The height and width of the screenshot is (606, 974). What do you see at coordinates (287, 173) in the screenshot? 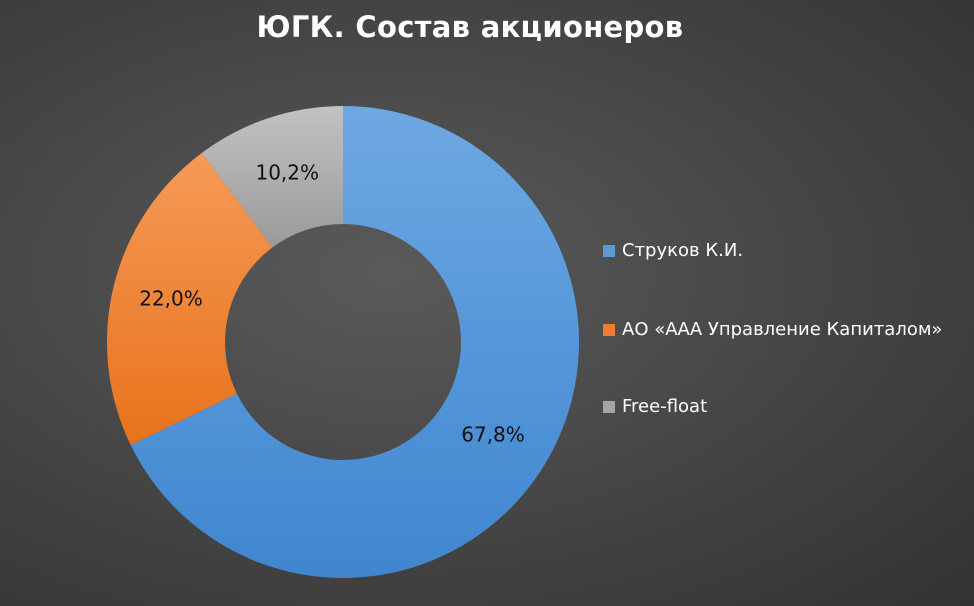
I see `data-label-free-float: 10,2%` at bounding box center [287, 173].